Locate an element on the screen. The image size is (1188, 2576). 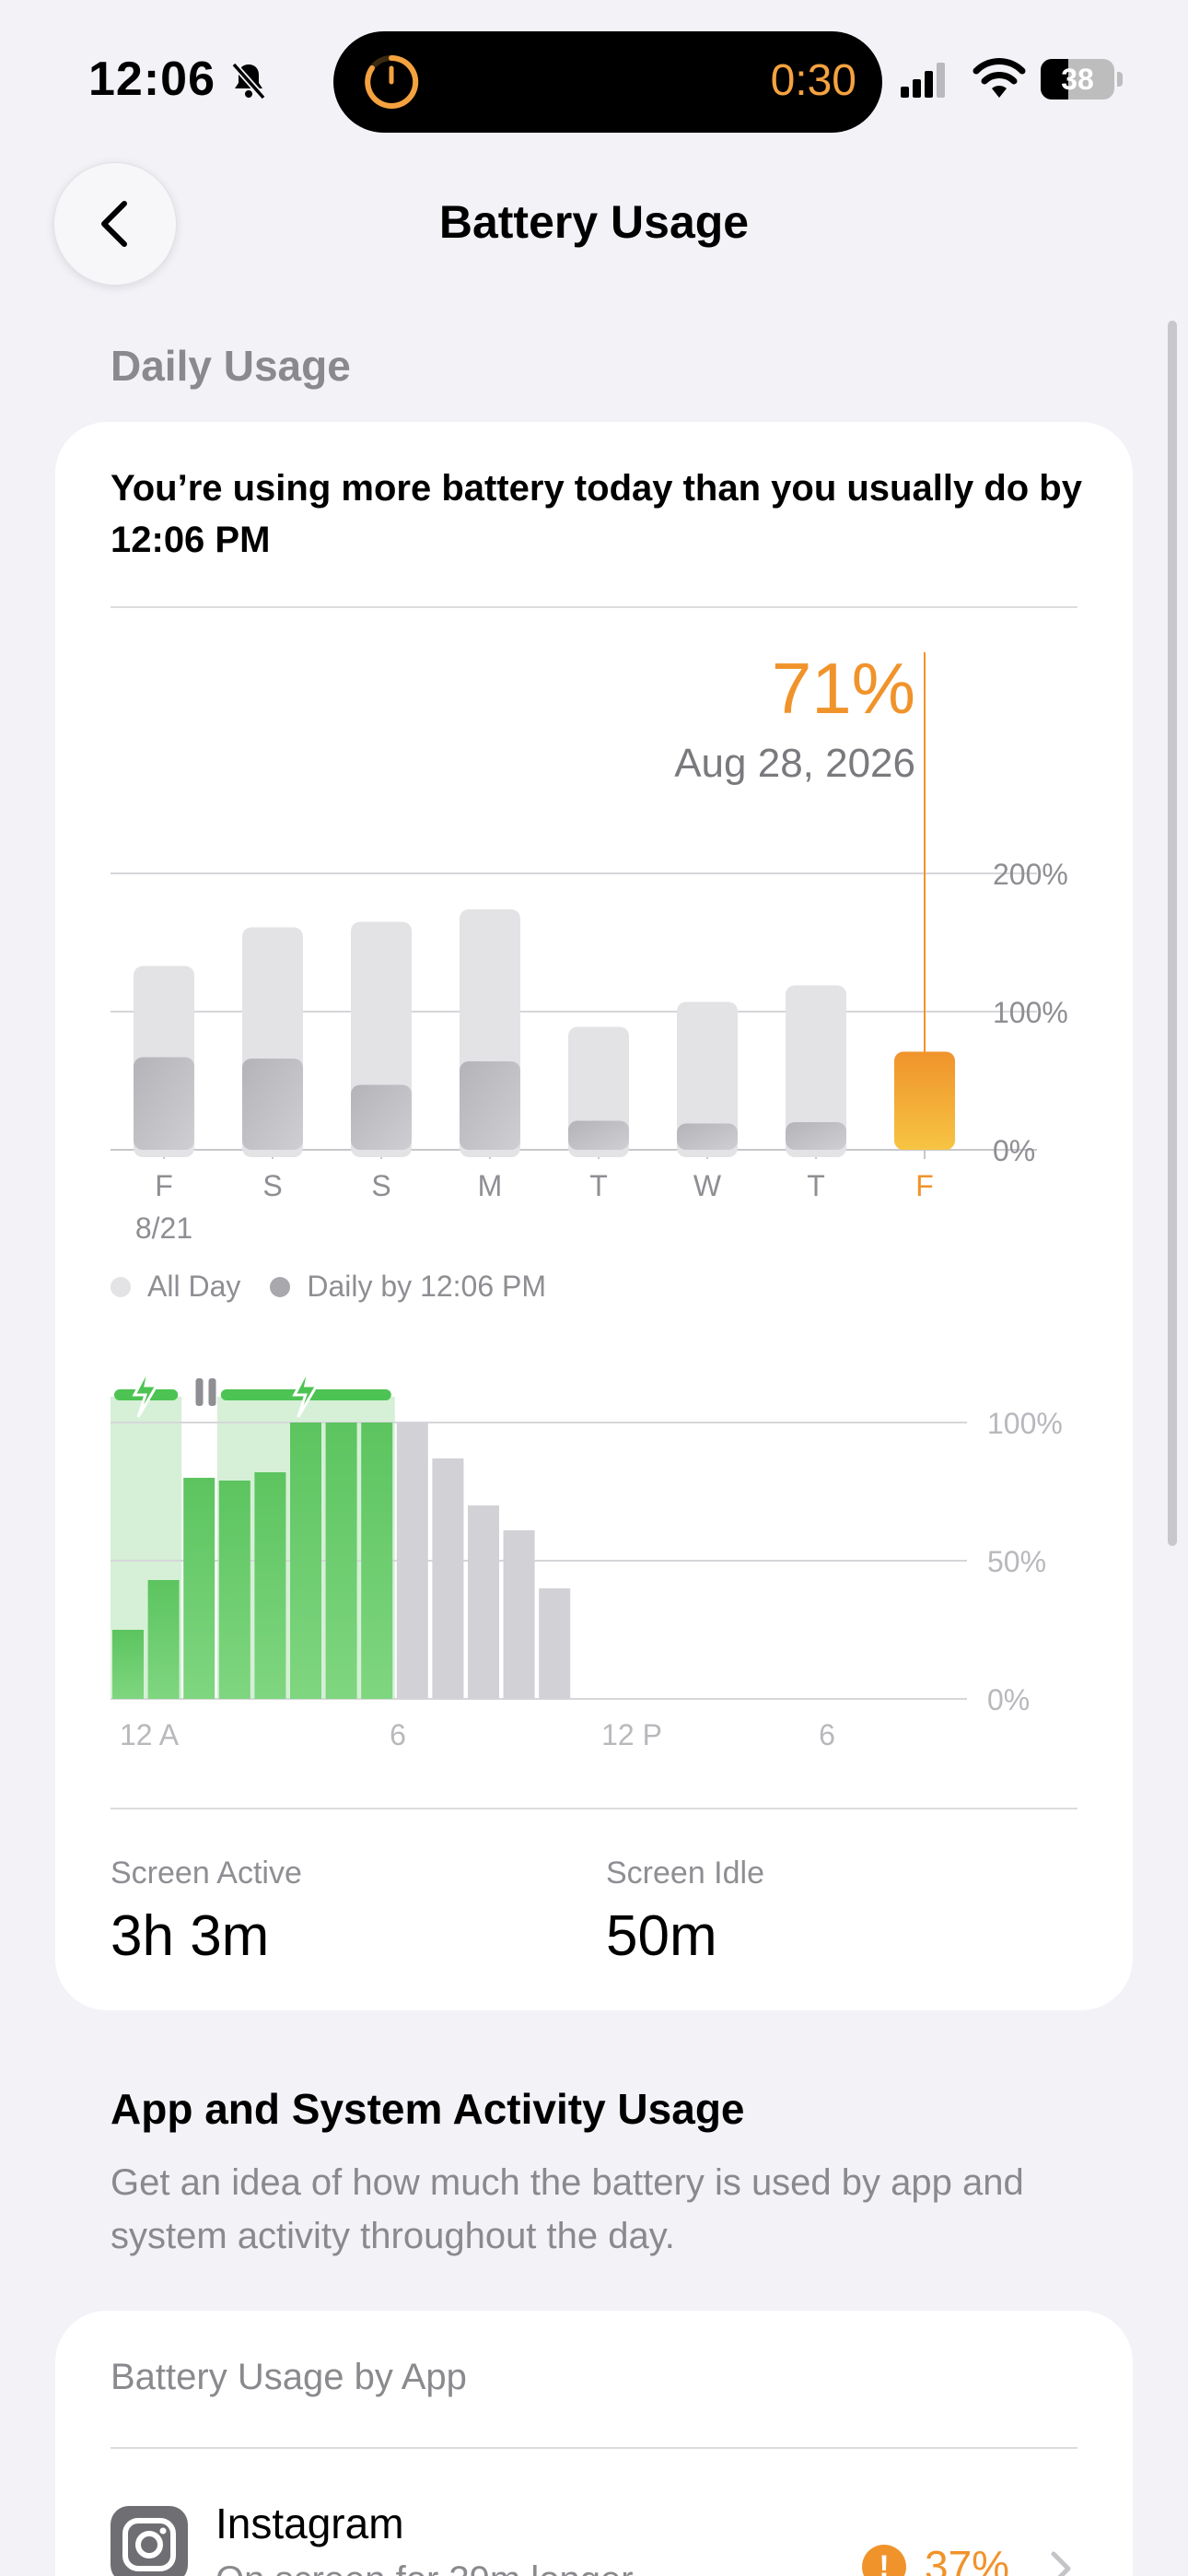
legend-item-daily: Daily by 12:06 PM is located at coordinates (408, 1287).